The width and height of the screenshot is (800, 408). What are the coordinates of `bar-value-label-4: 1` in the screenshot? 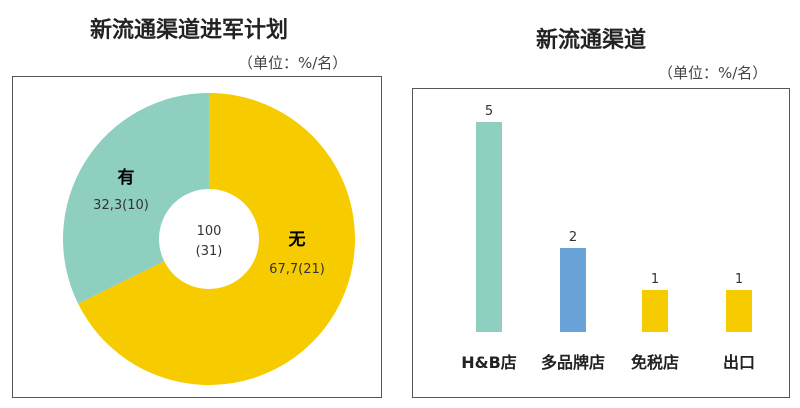 It's located at (739, 279).